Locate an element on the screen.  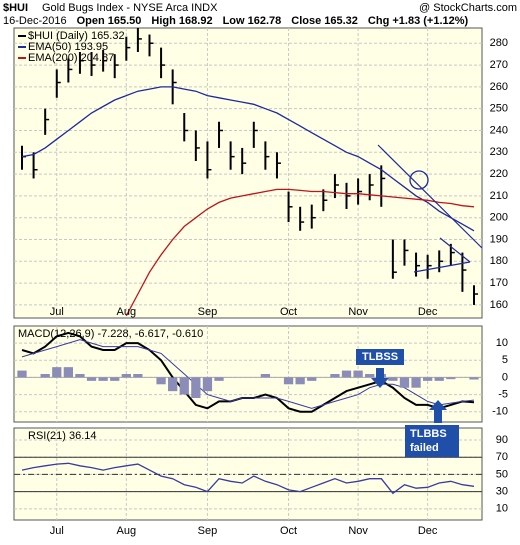
y-tick-label: 250 is located at coordinates (499, 109).